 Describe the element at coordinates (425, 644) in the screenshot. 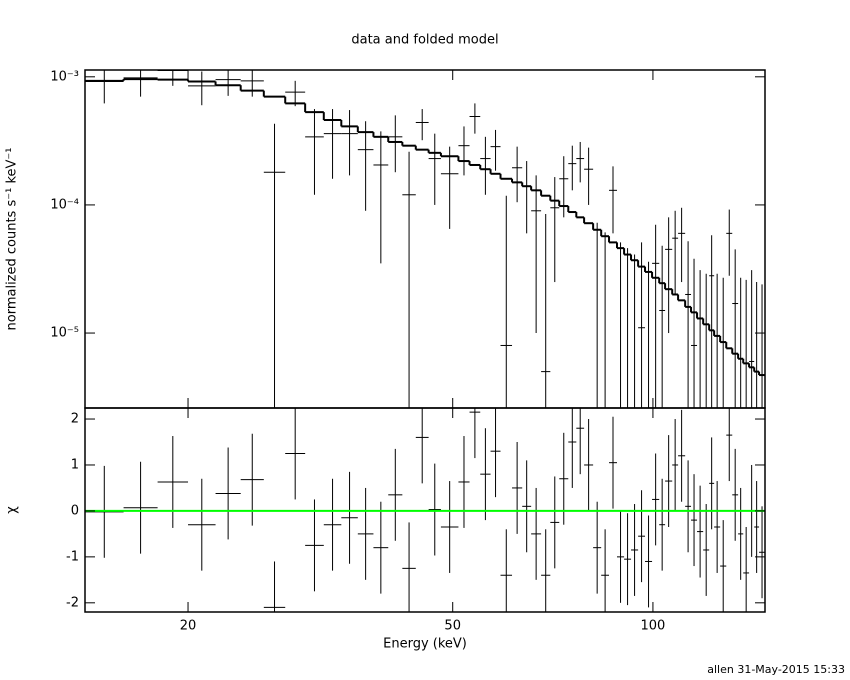

I see `x-axis-label: Energy (keV)` at that location.